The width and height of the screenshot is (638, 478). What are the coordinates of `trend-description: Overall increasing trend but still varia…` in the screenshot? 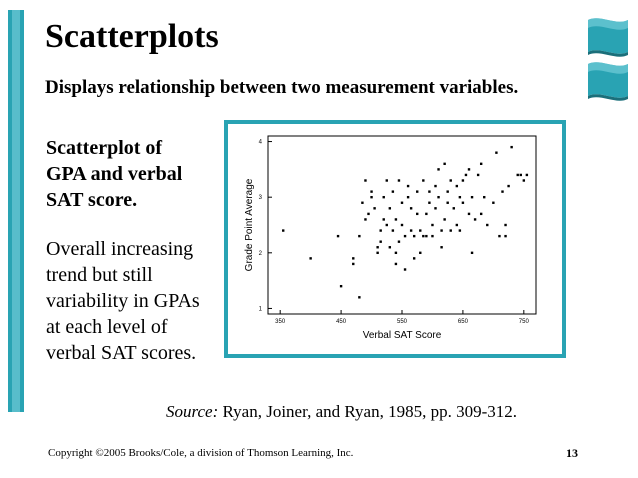 It's located at (133, 301).